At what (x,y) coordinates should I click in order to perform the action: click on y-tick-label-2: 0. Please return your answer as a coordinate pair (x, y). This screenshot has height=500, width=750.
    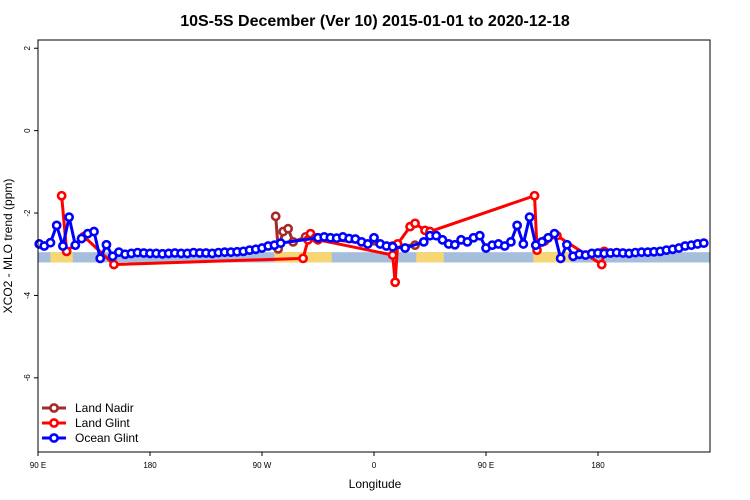
    Looking at the image, I should click on (27, 130).